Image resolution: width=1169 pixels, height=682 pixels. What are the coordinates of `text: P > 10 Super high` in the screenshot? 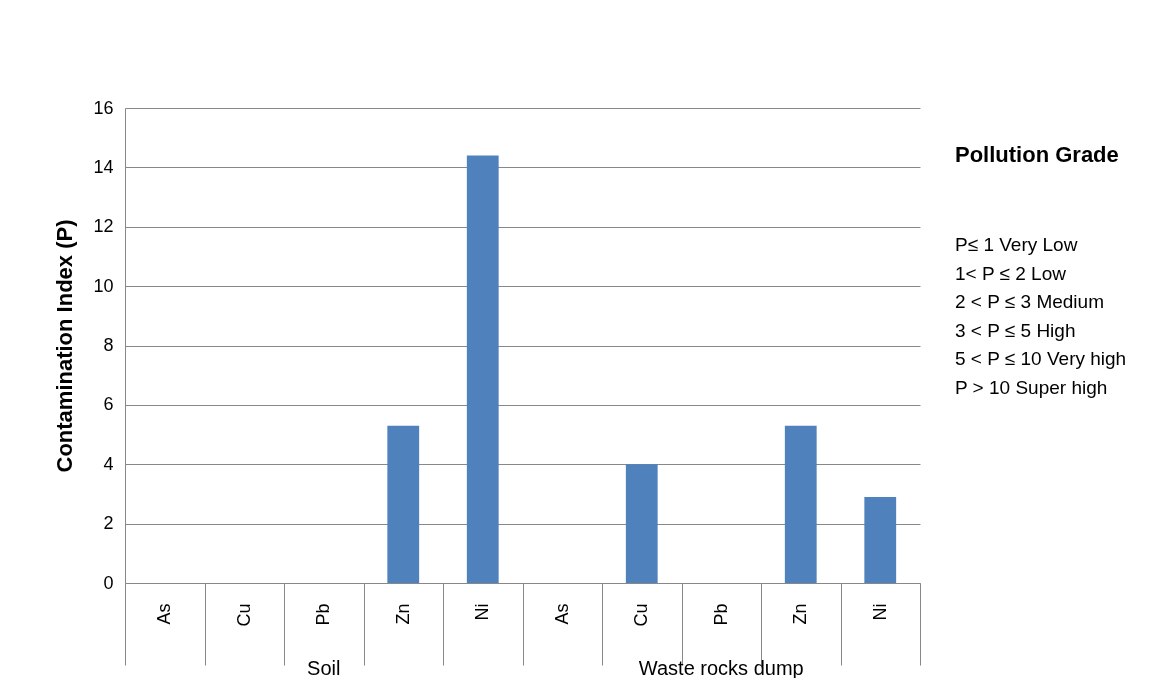 It's located at (1031, 387).